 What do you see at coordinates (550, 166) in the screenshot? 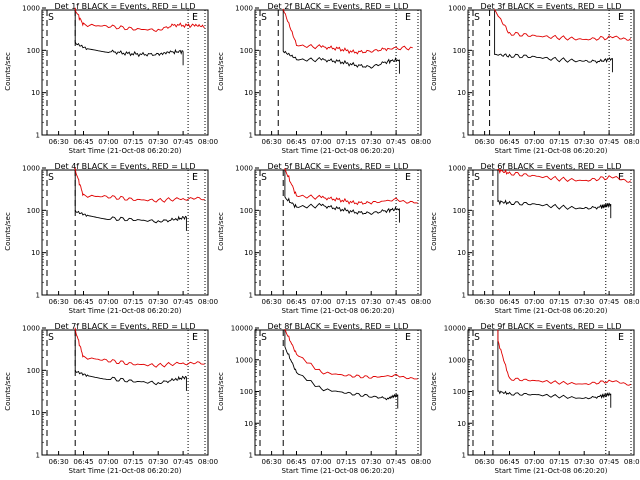
I see `chart-title: Det 6f BLACK = Events, RED = LLD` at bounding box center [550, 166].